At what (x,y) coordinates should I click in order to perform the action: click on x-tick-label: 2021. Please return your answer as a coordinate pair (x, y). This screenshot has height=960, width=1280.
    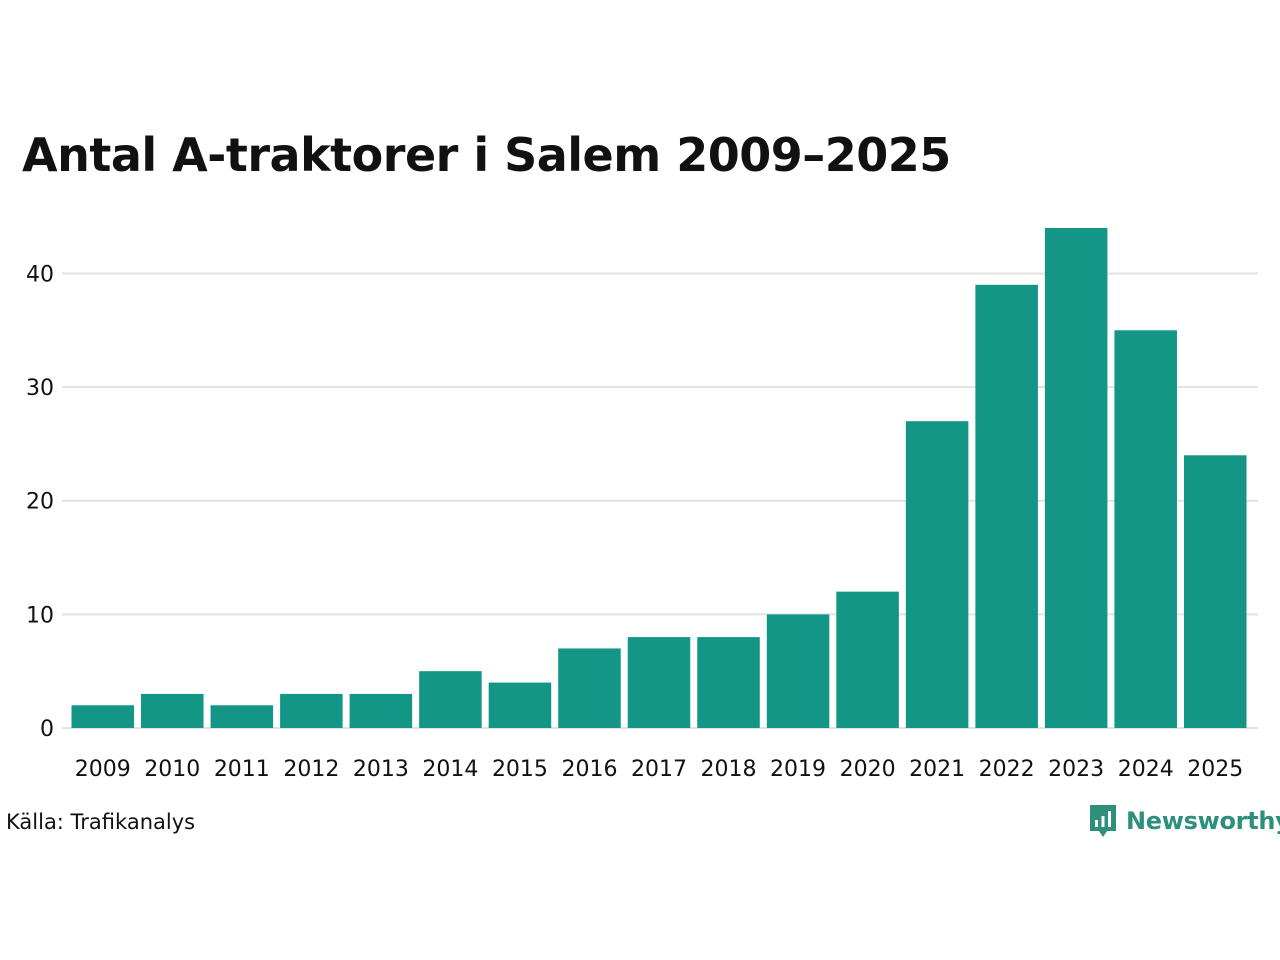
    Looking at the image, I should click on (937, 769).